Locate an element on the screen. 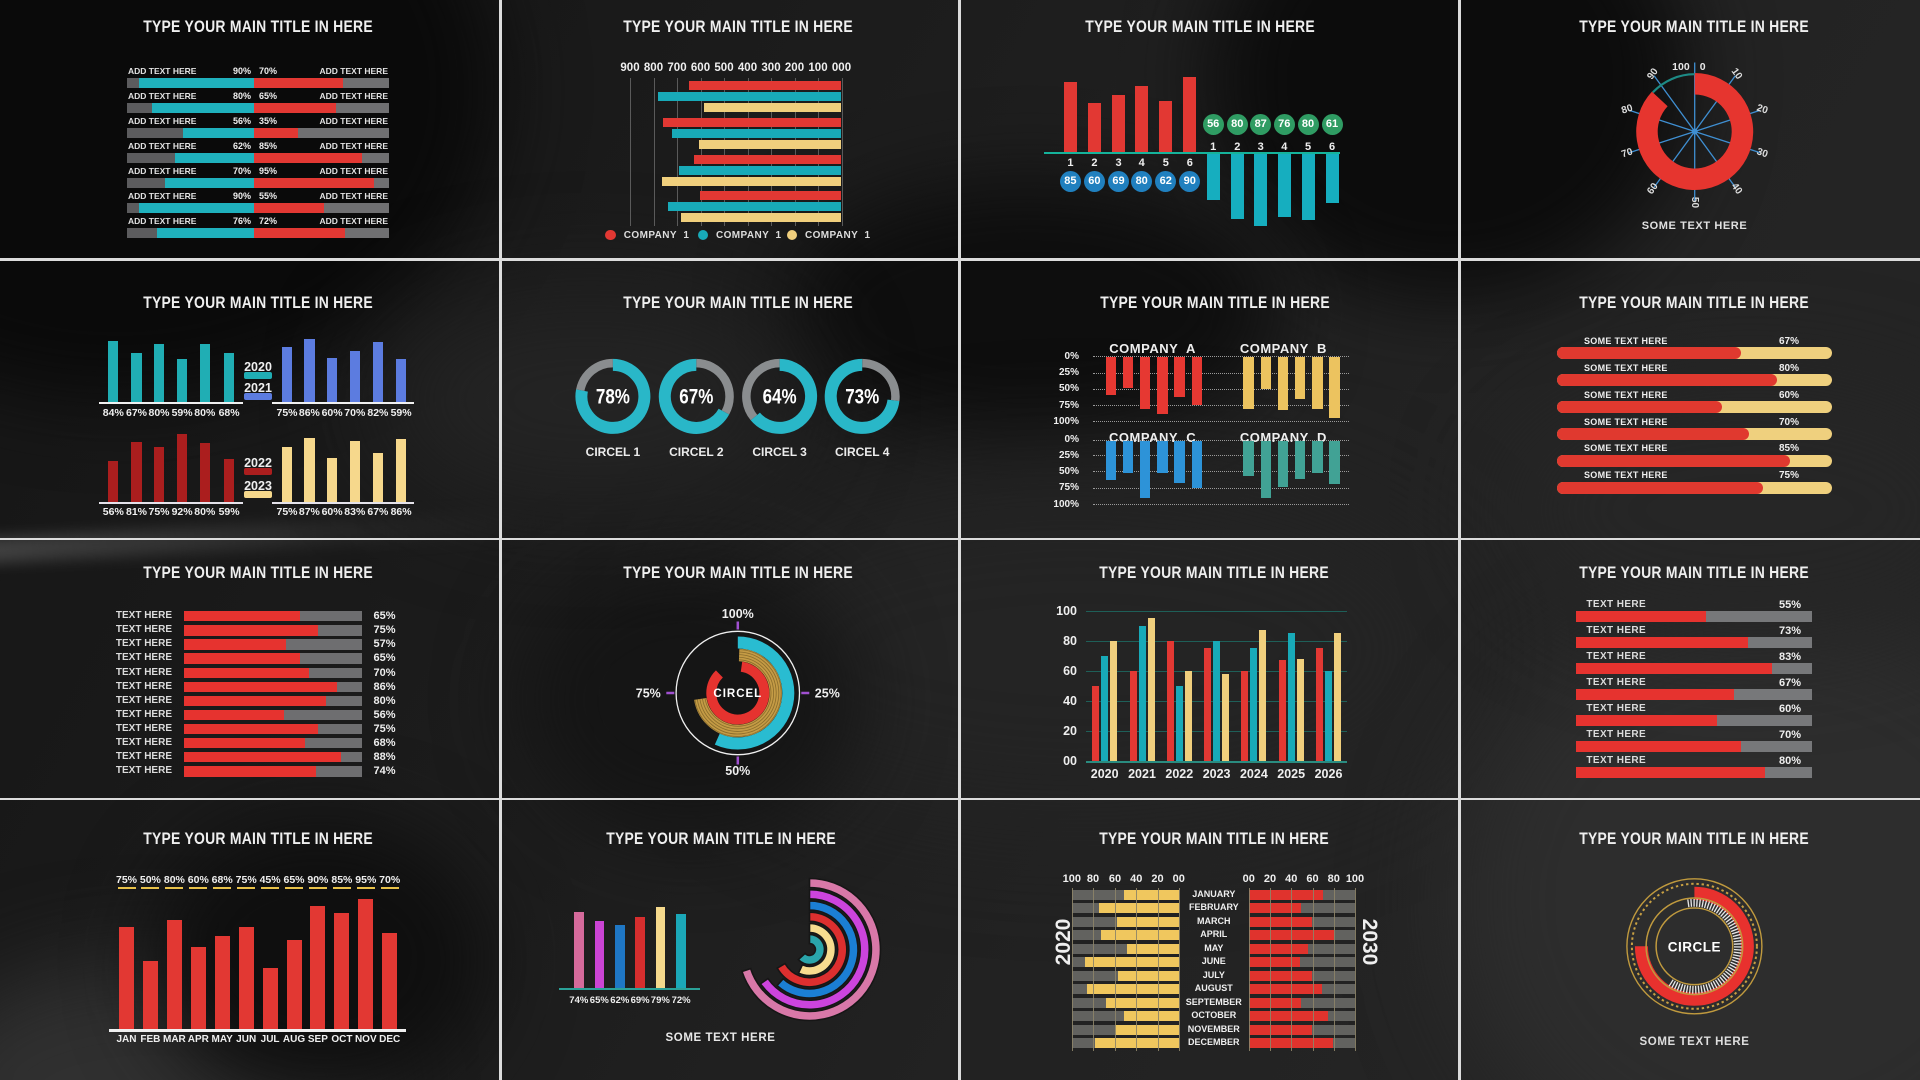 The image size is (1920, 1080). svg-text: 30 is located at coordinates (1762, 153).